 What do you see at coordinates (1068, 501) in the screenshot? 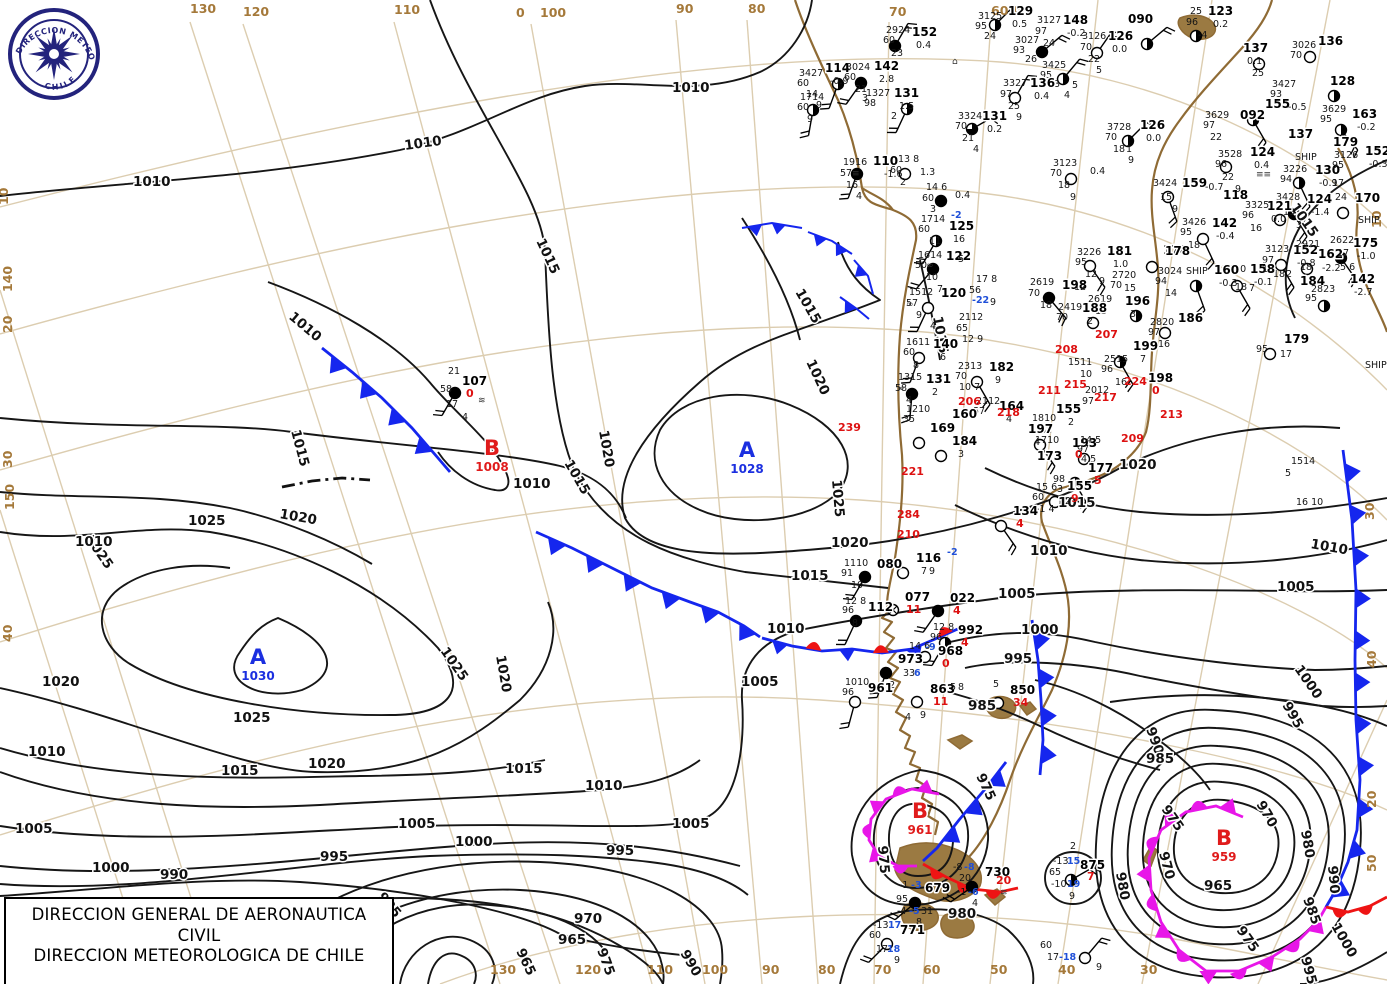
I see `station-data-label: 2` at bounding box center [1068, 501].